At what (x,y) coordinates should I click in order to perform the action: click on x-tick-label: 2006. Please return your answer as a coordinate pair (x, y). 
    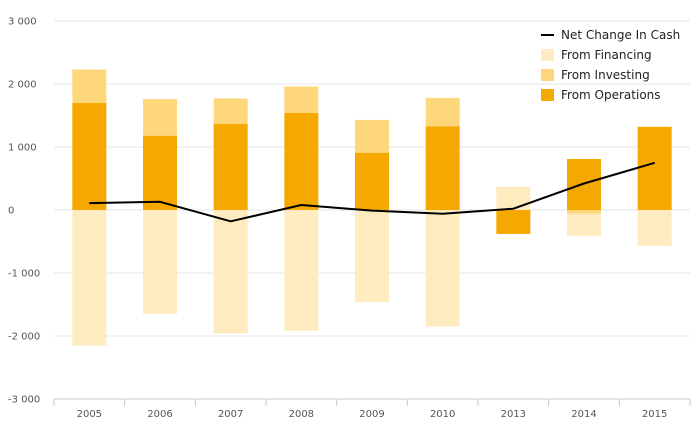
    Looking at the image, I should click on (159, 414).